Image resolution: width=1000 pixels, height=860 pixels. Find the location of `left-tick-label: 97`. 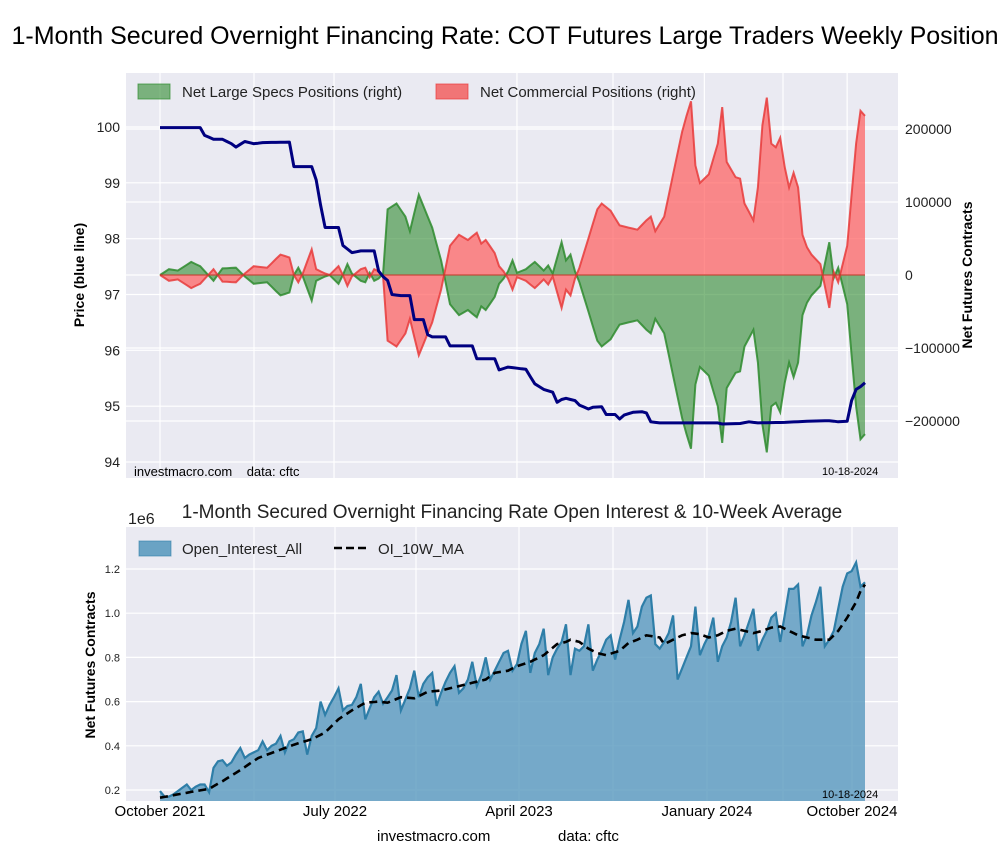

left-tick-label: 97 is located at coordinates (112, 295).